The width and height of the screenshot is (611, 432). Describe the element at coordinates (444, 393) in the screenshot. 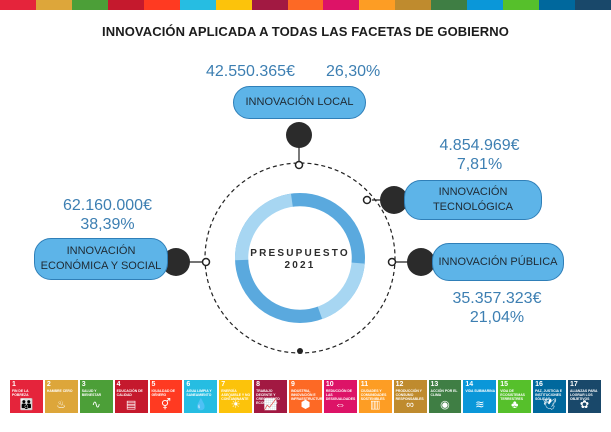

I see `sdg-label: ACCIÓN POR EL CLIMA` at that location.